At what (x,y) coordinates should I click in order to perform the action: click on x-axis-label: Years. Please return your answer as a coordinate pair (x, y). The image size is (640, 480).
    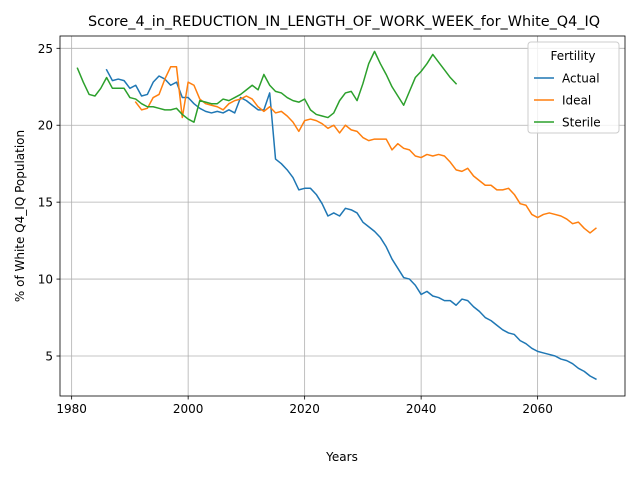
    Looking at the image, I should click on (341, 457).